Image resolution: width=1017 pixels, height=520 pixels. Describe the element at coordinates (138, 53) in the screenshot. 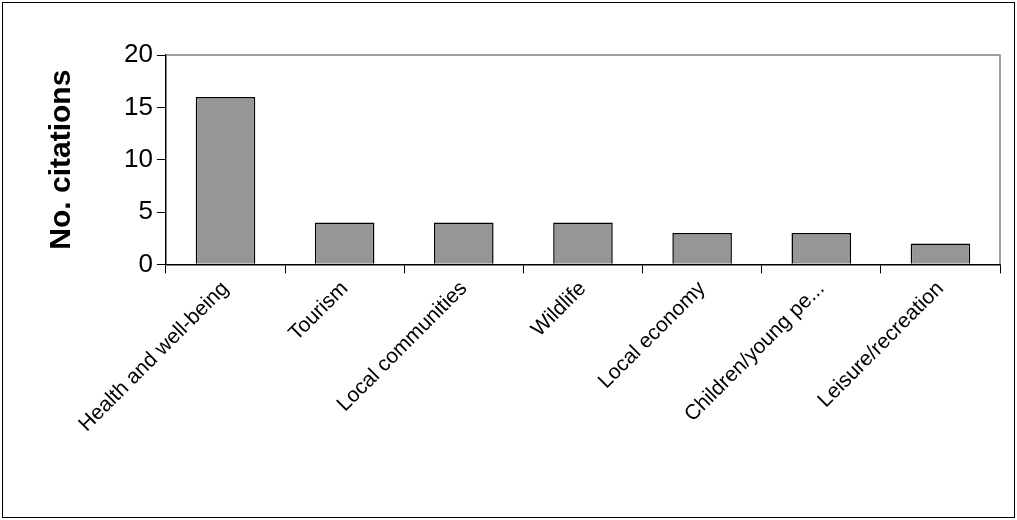

I see `y-tick-label: 20` at that location.